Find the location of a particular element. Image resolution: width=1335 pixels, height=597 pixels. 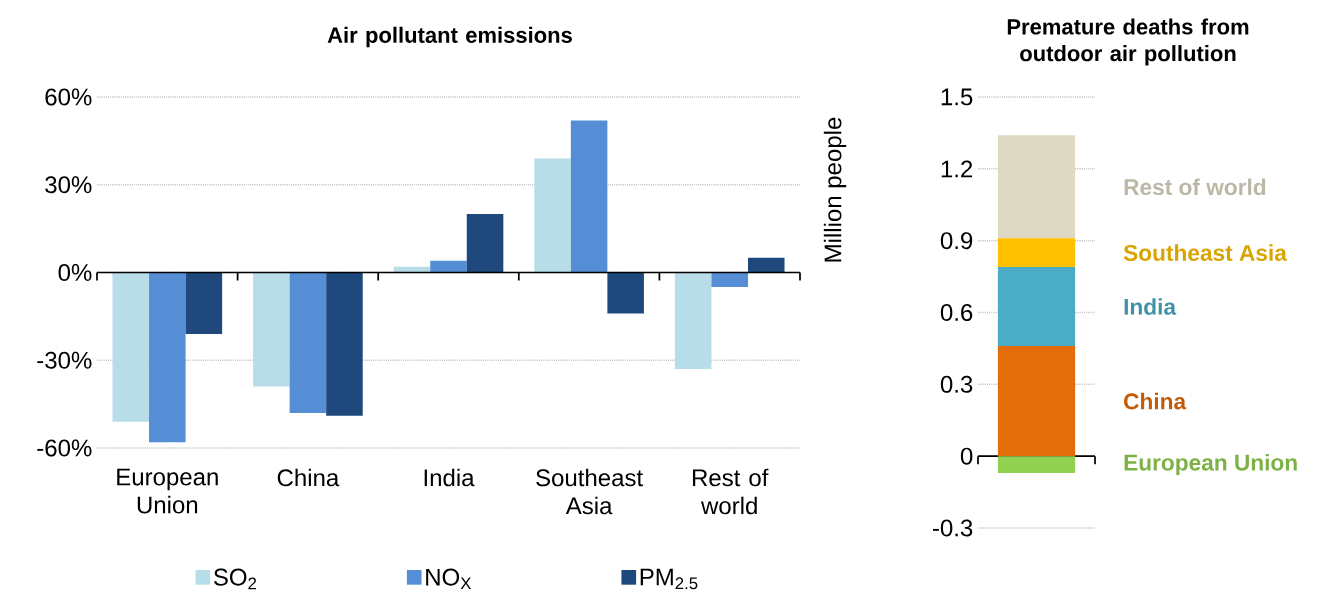

y-tick-label: 0 is located at coordinates (966, 456).